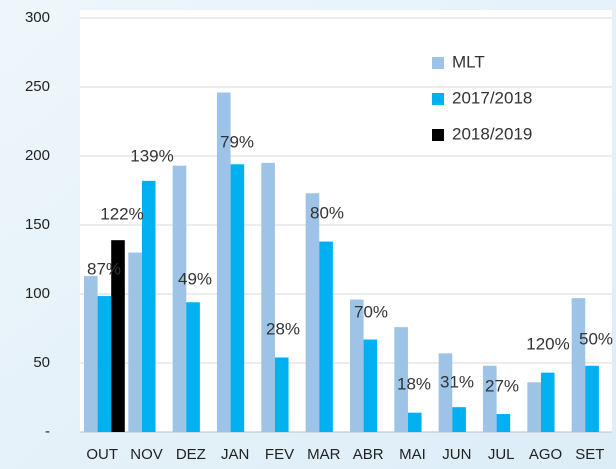 This screenshot has height=469, width=616. Describe the element at coordinates (492, 133) in the screenshot. I see `legend-label: 2018/2019` at that location.